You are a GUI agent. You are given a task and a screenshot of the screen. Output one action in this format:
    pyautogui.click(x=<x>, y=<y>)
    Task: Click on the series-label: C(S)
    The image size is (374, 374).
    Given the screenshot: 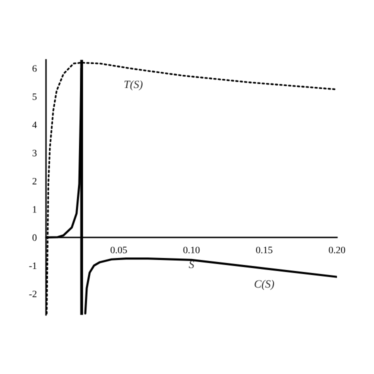 What is the action you would take?
    pyautogui.click(x=264, y=285)
    